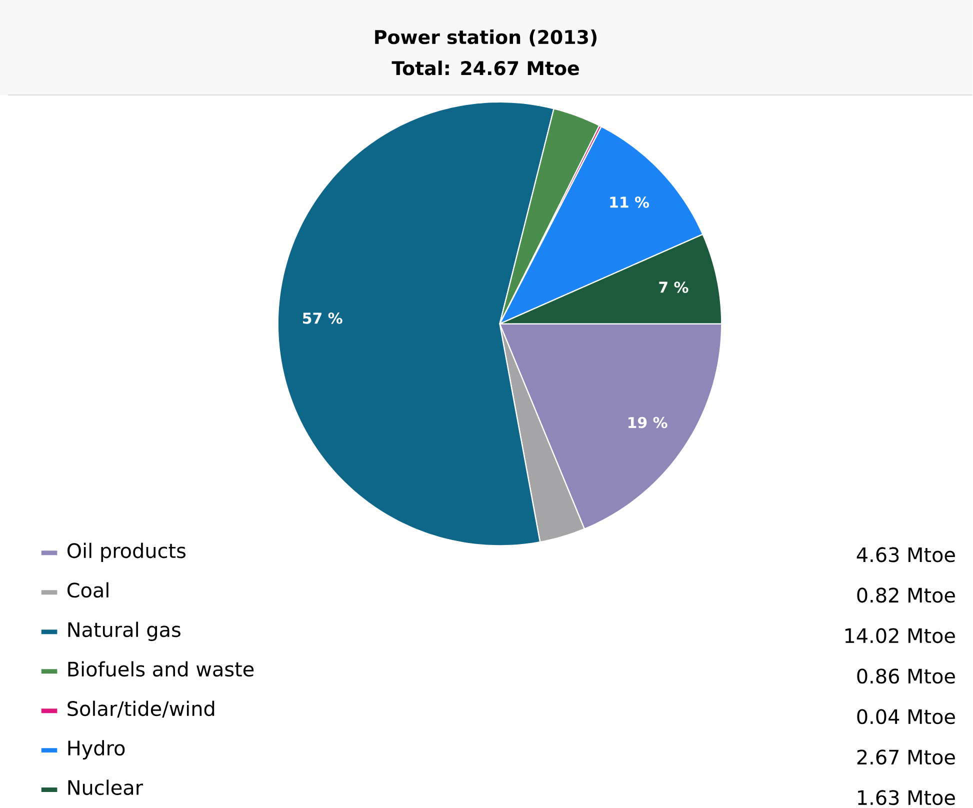 Image resolution: width=973 pixels, height=808 pixels. What do you see at coordinates (900, 635) in the screenshot?
I see `data-label: 14.02 Mtoe` at bounding box center [900, 635].